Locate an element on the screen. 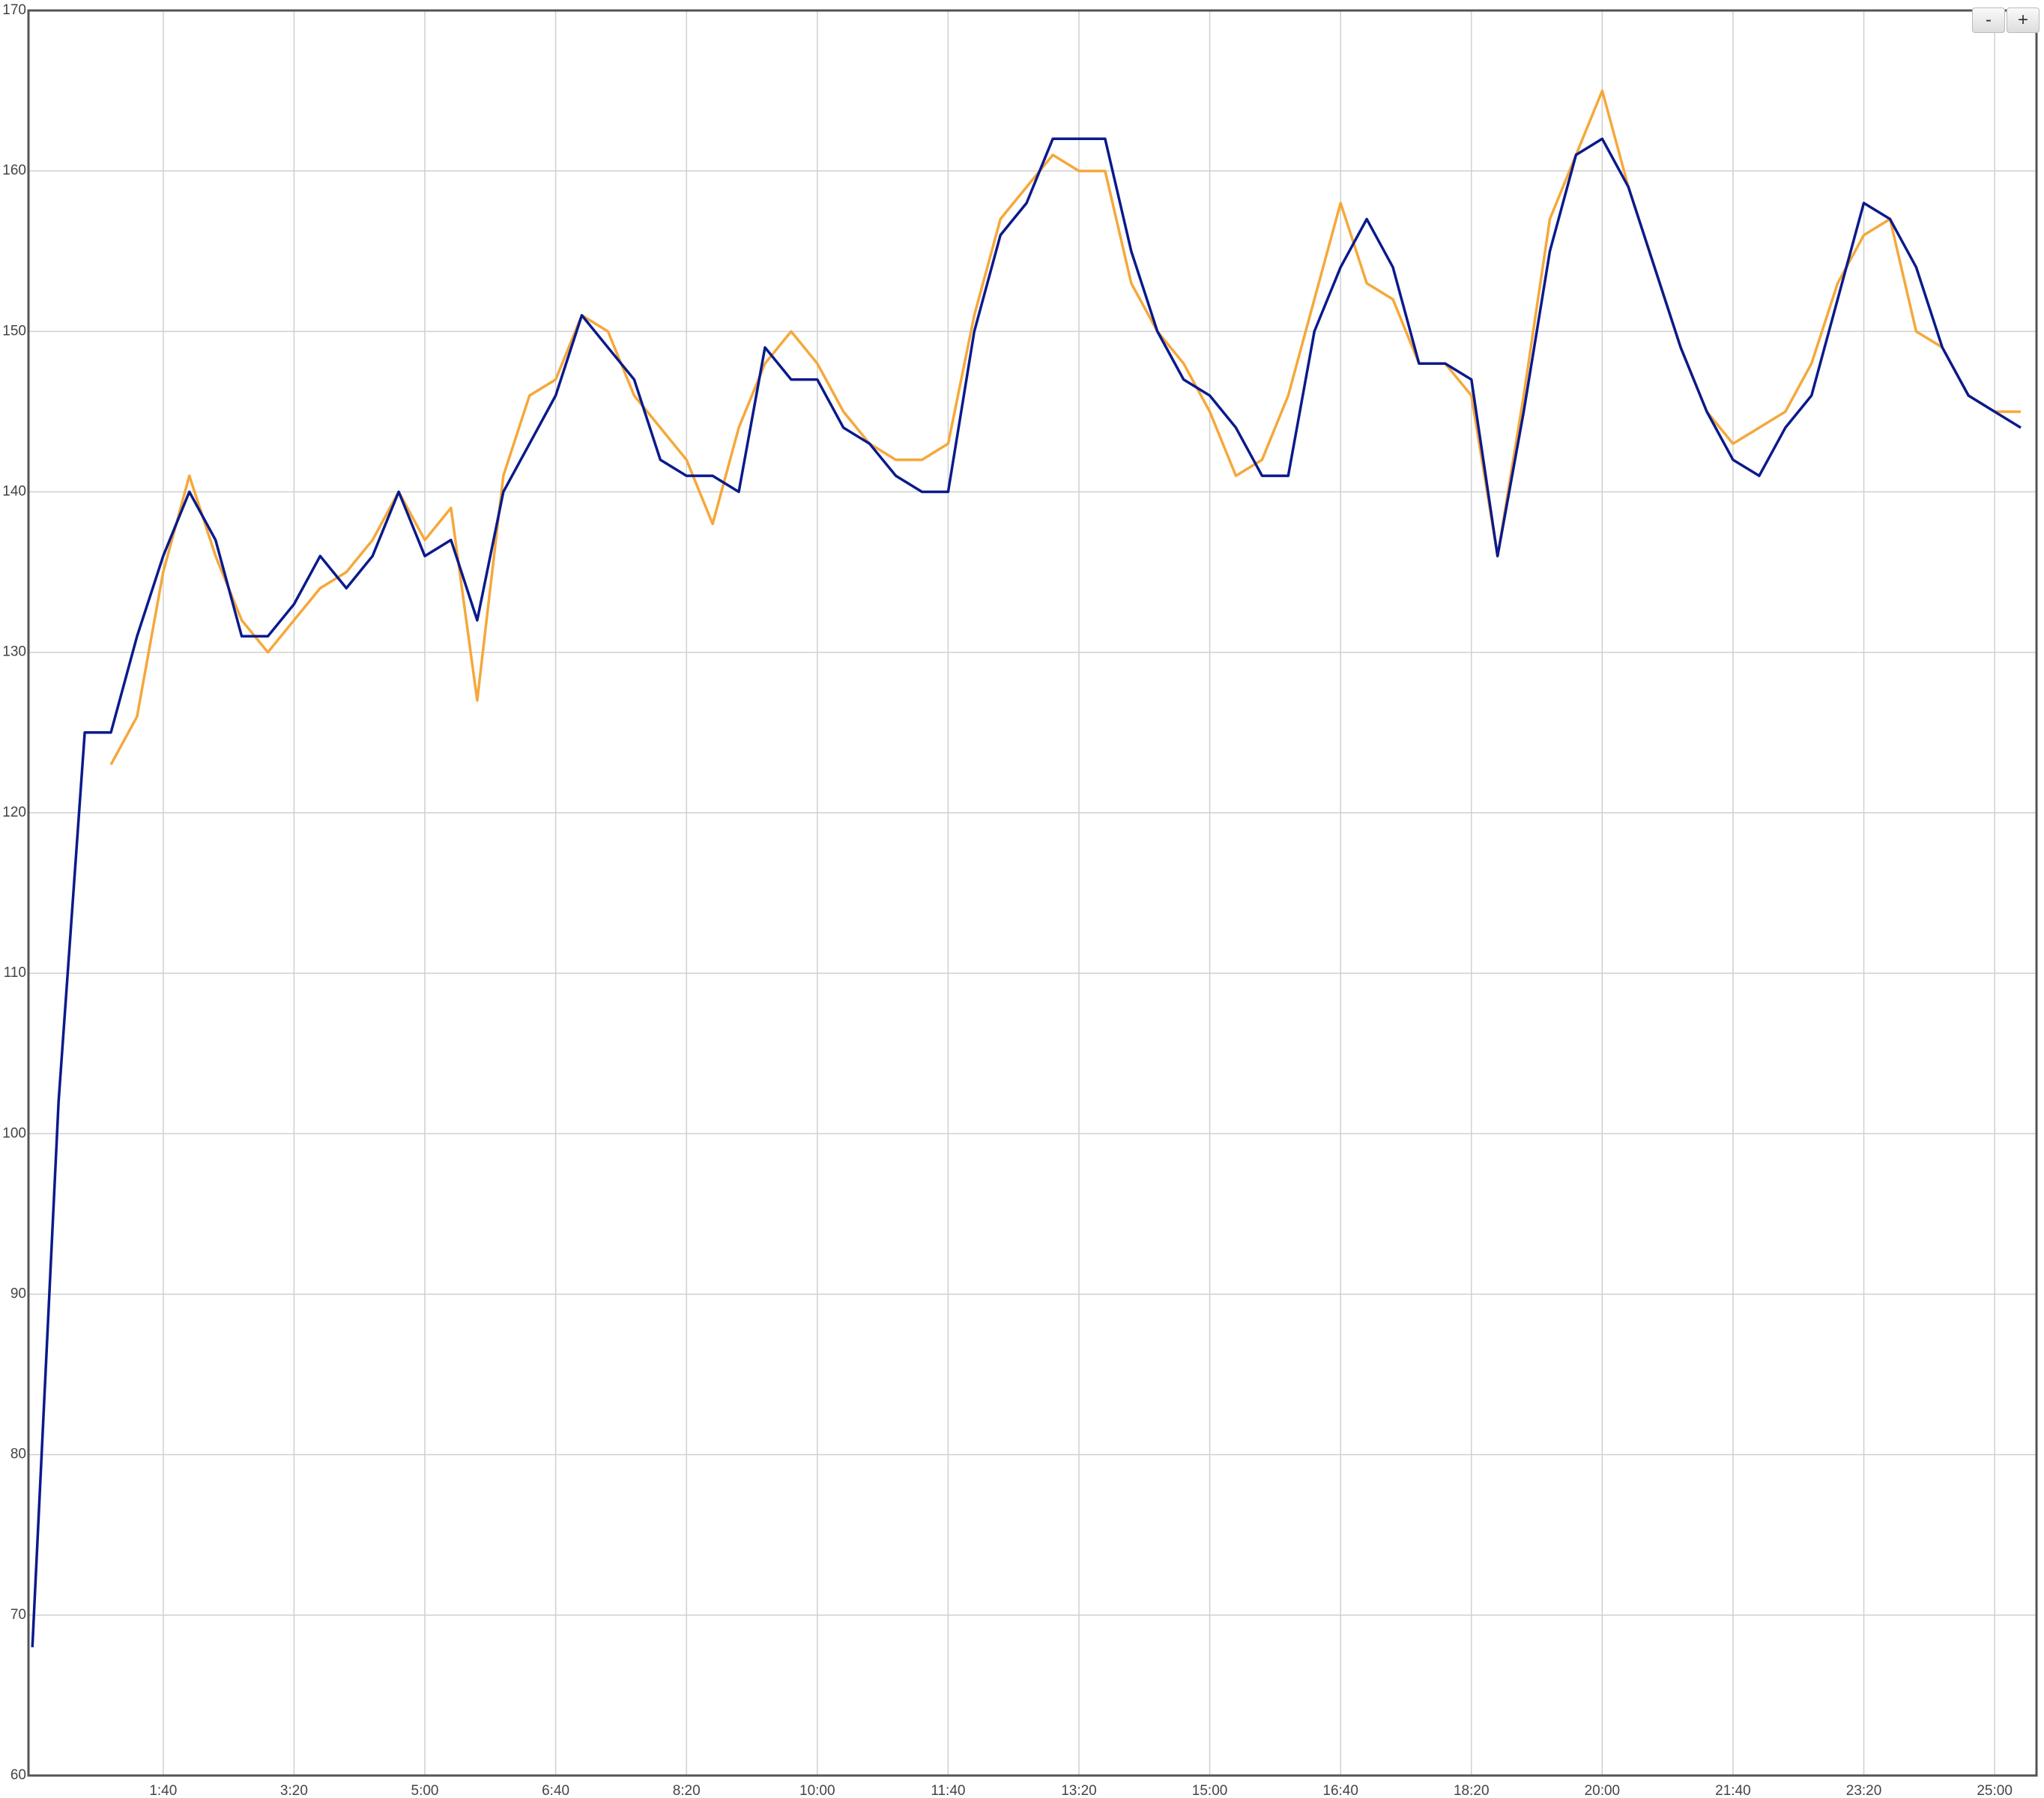  x-tick-label: 5:00 is located at coordinates (425, 1790).